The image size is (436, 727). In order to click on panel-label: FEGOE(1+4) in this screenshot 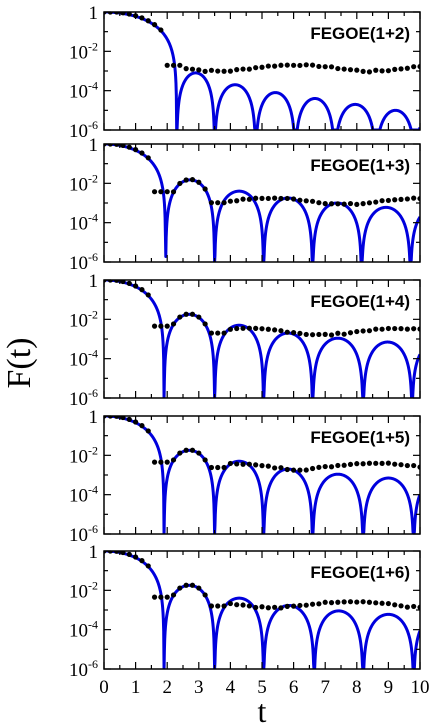, I will do `click(360, 301)`.